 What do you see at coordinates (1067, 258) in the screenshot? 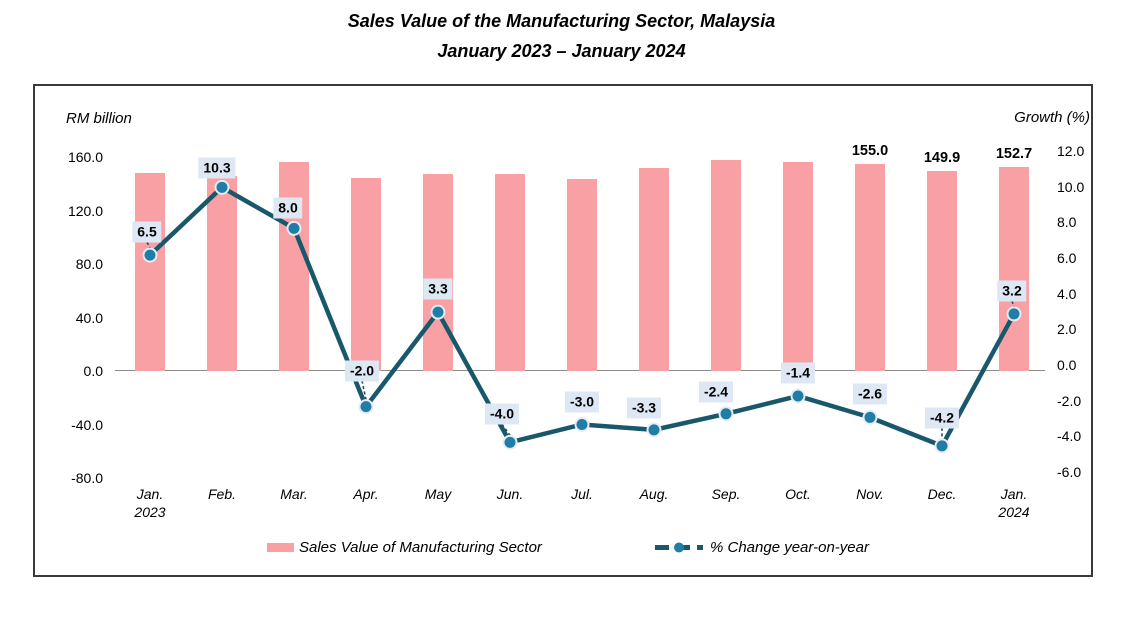
I see `y-axis-tick-right: 6.0` at bounding box center [1067, 258].